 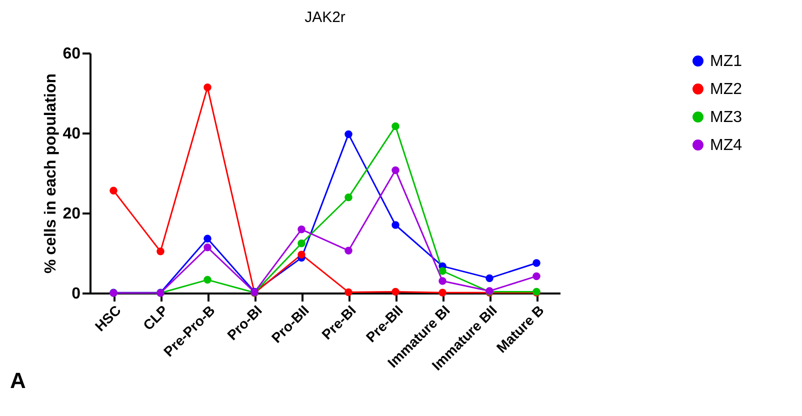 What do you see at coordinates (51, 173) in the screenshot?
I see `y-axis-title: % cells in each population` at bounding box center [51, 173].